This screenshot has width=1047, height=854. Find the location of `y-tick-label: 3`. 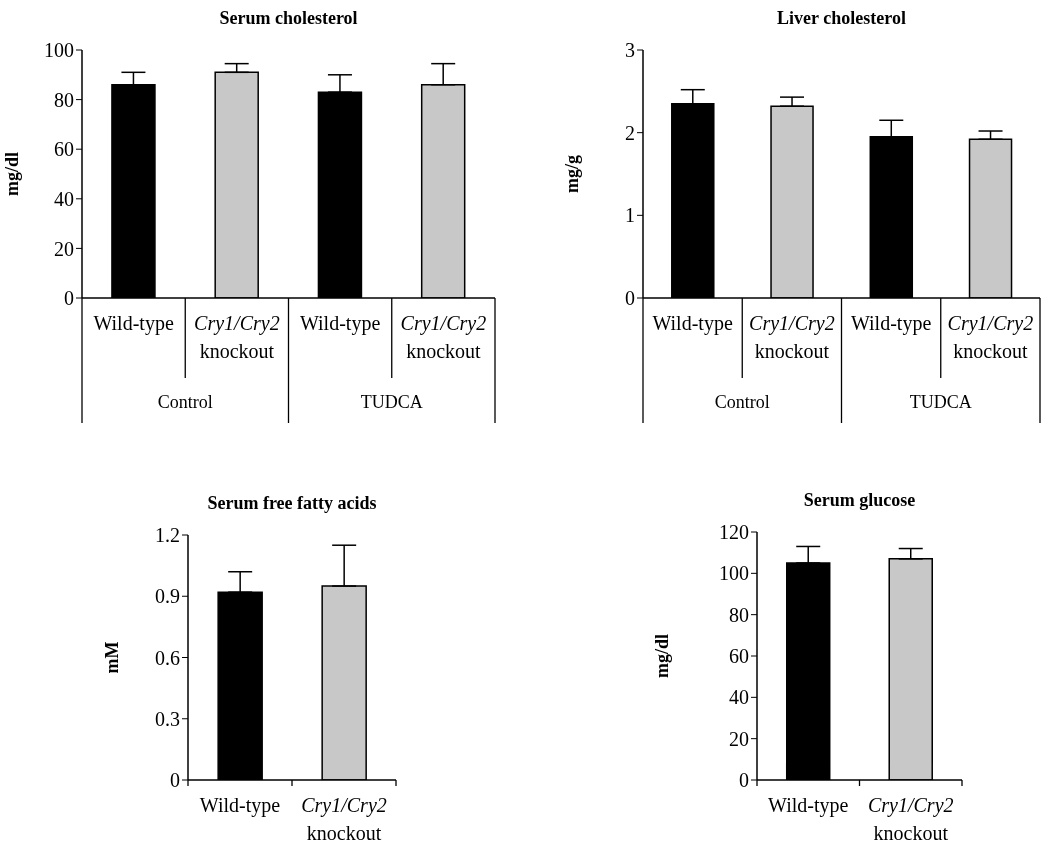

y-tick-label: 3 is located at coordinates (630, 50).